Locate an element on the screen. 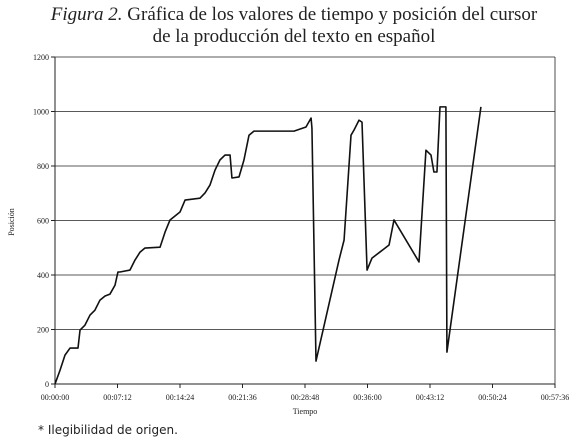 The height and width of the screenshot is (443, 576). y-tick-label: 200 is located at coordinates (43, 330).